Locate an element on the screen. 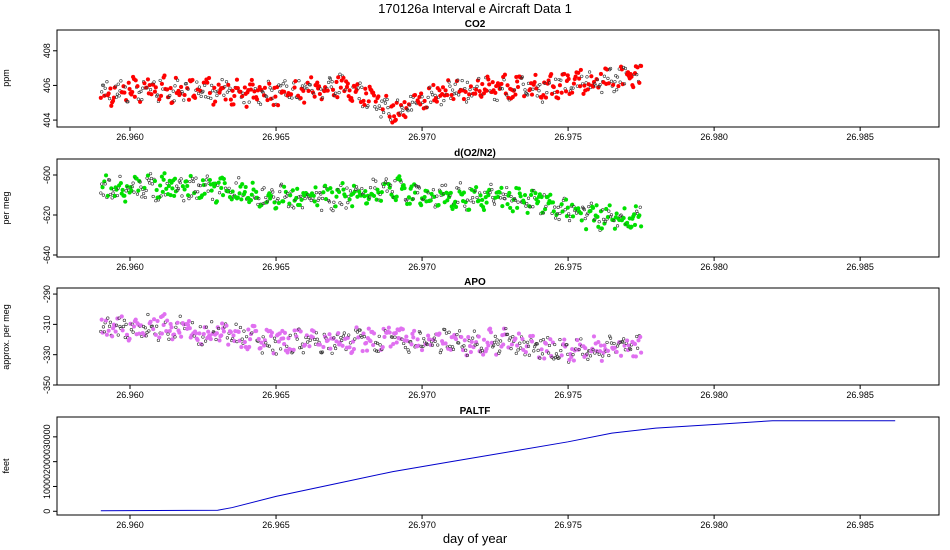 This screenshot has height=550, width=950. apo-panel-title: APO is located at coordinates (475, 282).